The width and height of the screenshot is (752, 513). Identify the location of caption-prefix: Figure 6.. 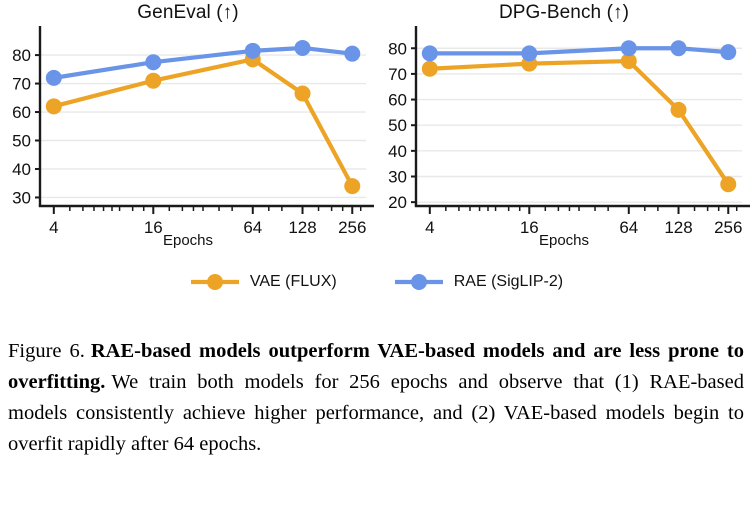
(46, 351).